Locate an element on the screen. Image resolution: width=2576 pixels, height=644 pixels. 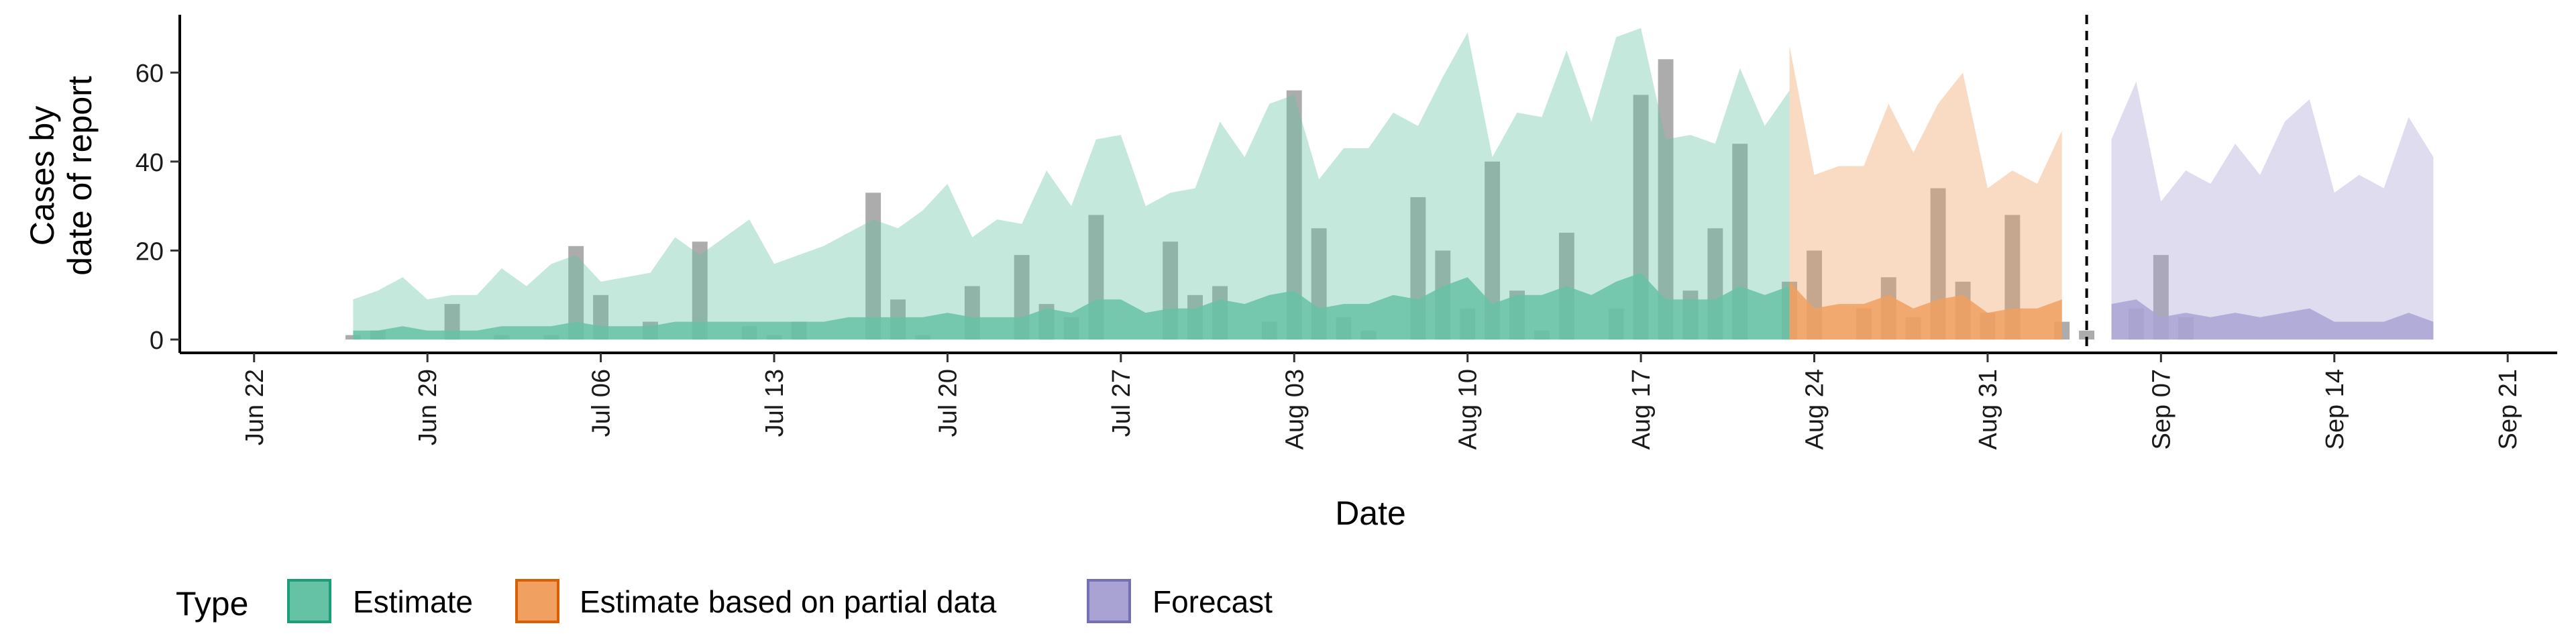
x-tick-label: Aug 03 is located at coordinates (1295, 409).